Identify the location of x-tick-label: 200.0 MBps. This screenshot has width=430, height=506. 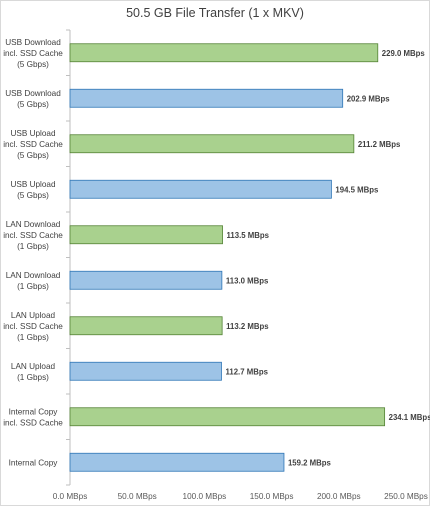
(339, 496).